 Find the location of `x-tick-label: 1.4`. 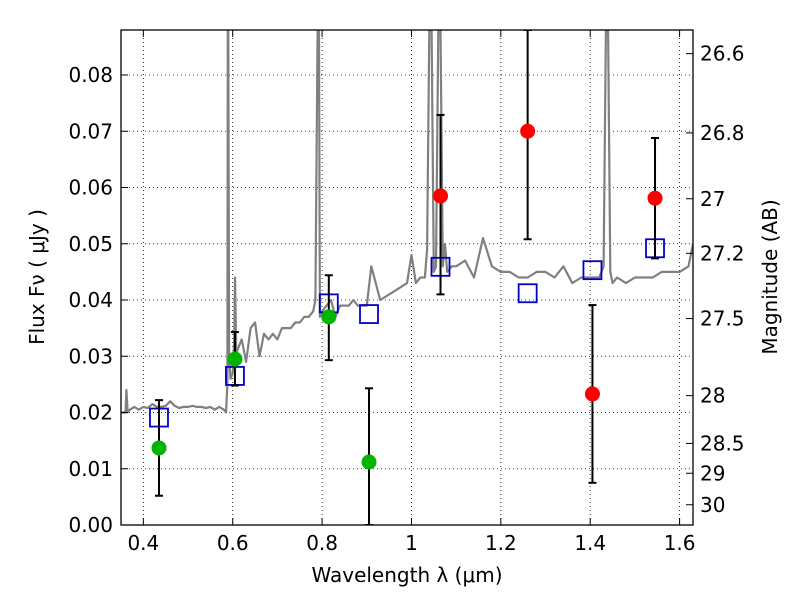

x-tick-label: 1.4 is located at coordinates (590, 543).